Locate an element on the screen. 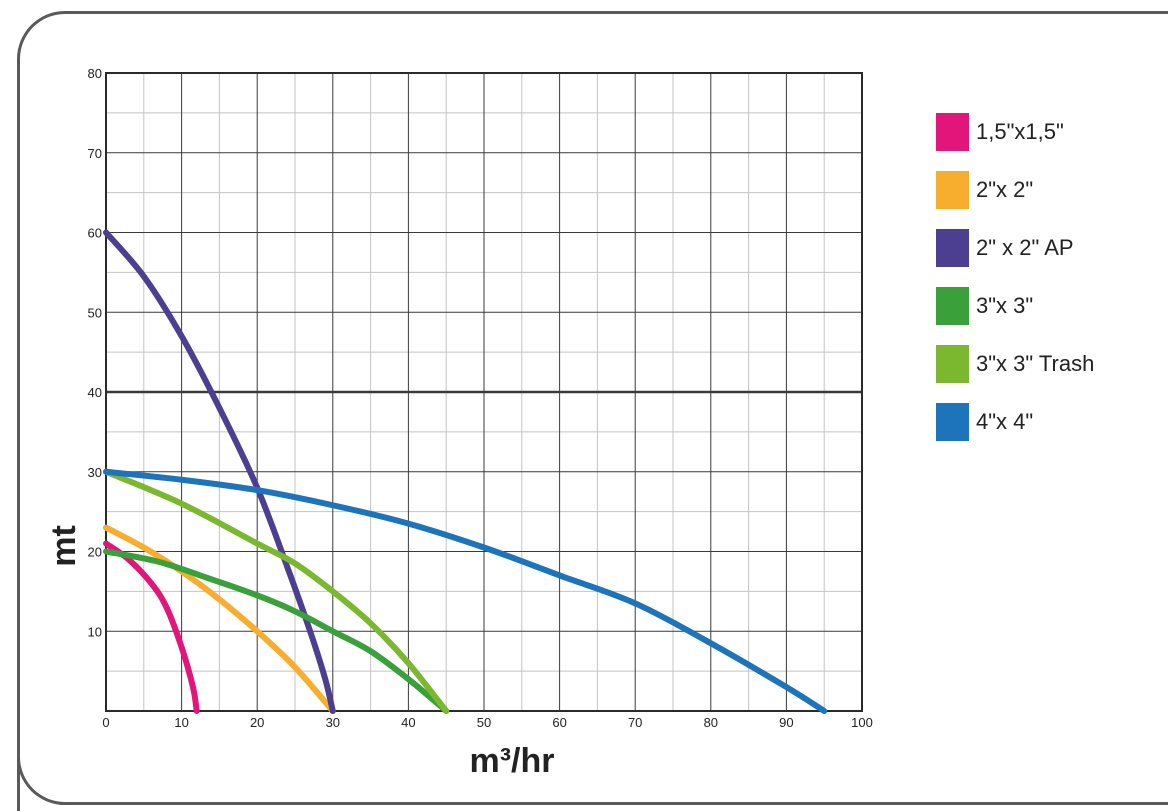 The height and width of the screenshot is (811, 1168). y-tick-labels: 10 20 30 40 50 60 70 80 is located at coordinates (95, 352).